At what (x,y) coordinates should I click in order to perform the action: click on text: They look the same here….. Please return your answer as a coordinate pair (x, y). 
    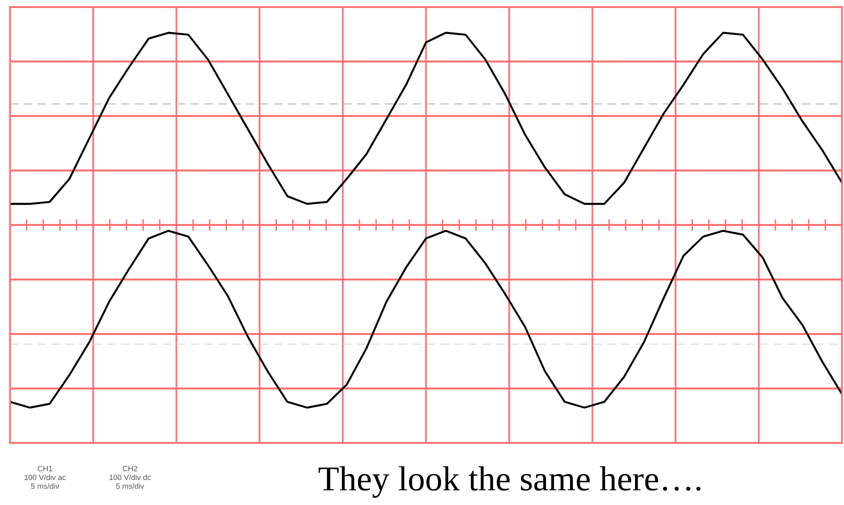
    Looking at the image, I should click on (509, 482).